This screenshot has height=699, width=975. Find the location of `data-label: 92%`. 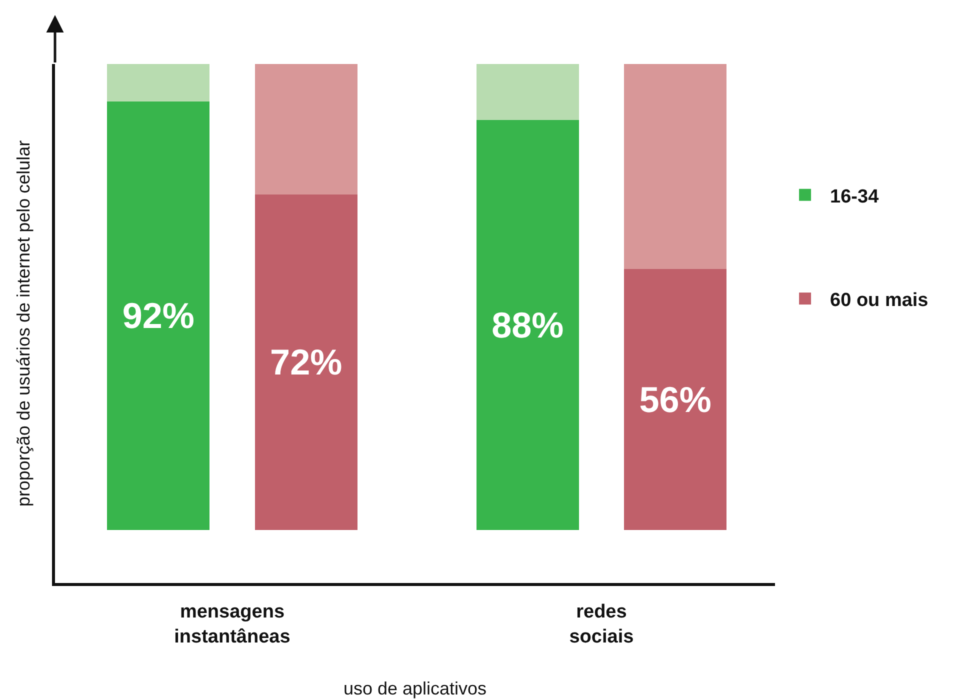

data-label: 92% is located at coordinates (158, 315).